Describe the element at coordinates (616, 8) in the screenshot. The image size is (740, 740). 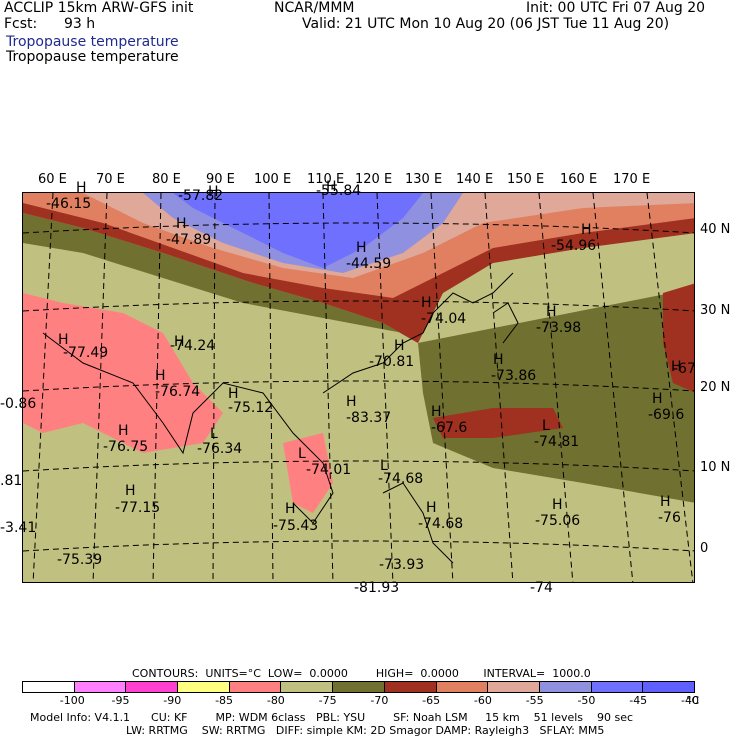
I see `init-time: Init: 00 UTC Fri 07 Aug 20` at that location.